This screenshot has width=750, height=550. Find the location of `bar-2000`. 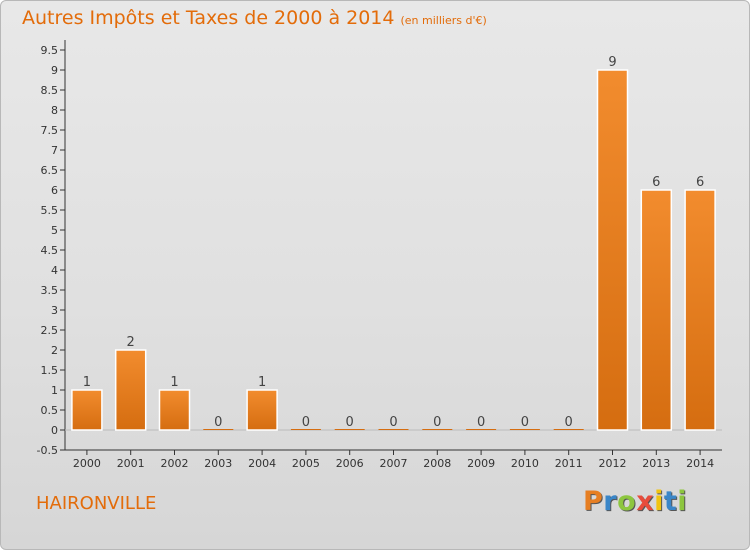

bar-2000 is located at coordinates (87, 410).